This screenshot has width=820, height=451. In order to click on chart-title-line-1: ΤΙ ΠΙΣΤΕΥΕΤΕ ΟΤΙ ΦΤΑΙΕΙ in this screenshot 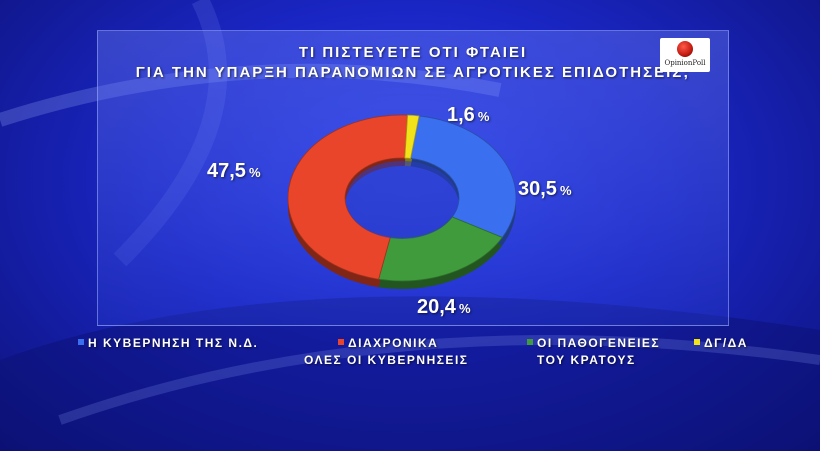, I will do `click(413, 52)`.